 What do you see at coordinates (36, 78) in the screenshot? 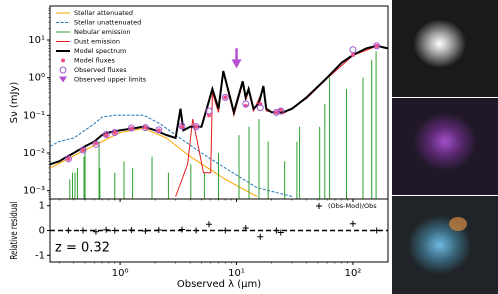
I see `y-tick-label: 10⁰` at bounding box center [36, 78].